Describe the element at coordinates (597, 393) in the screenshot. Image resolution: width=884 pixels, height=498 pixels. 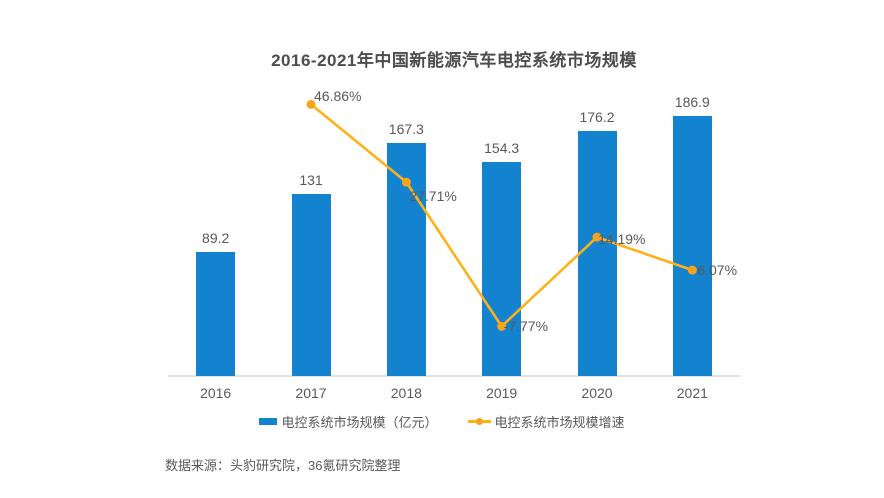
I see `x-axis-label-2020: 2020` at that location.